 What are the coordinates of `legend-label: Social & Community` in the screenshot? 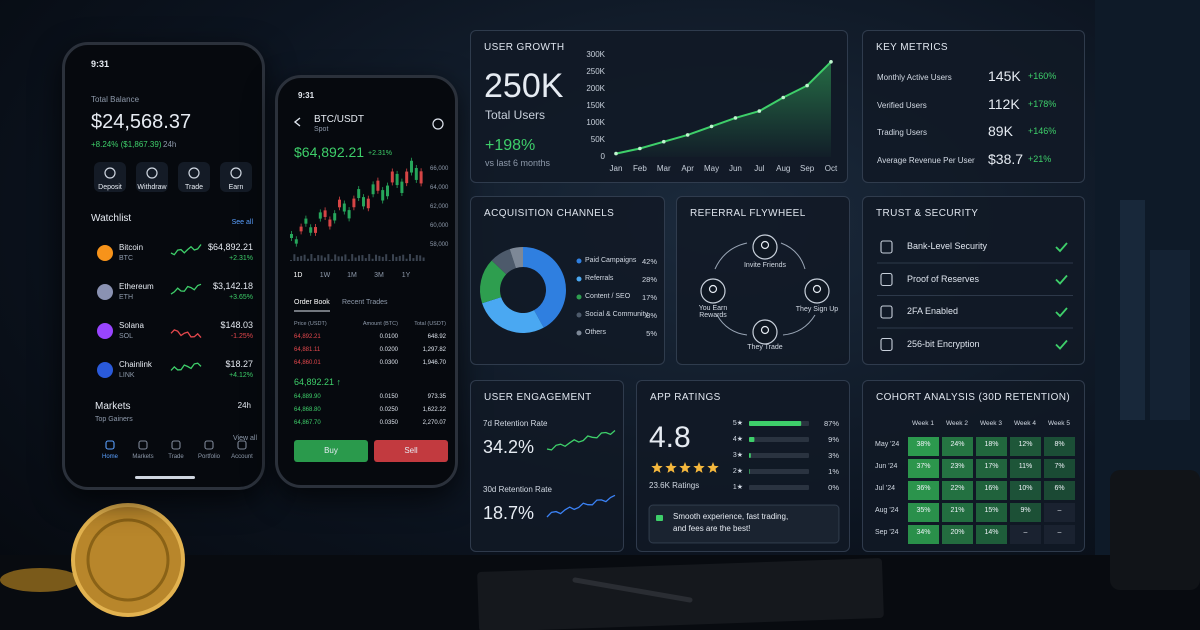 It's located at (617, 314).